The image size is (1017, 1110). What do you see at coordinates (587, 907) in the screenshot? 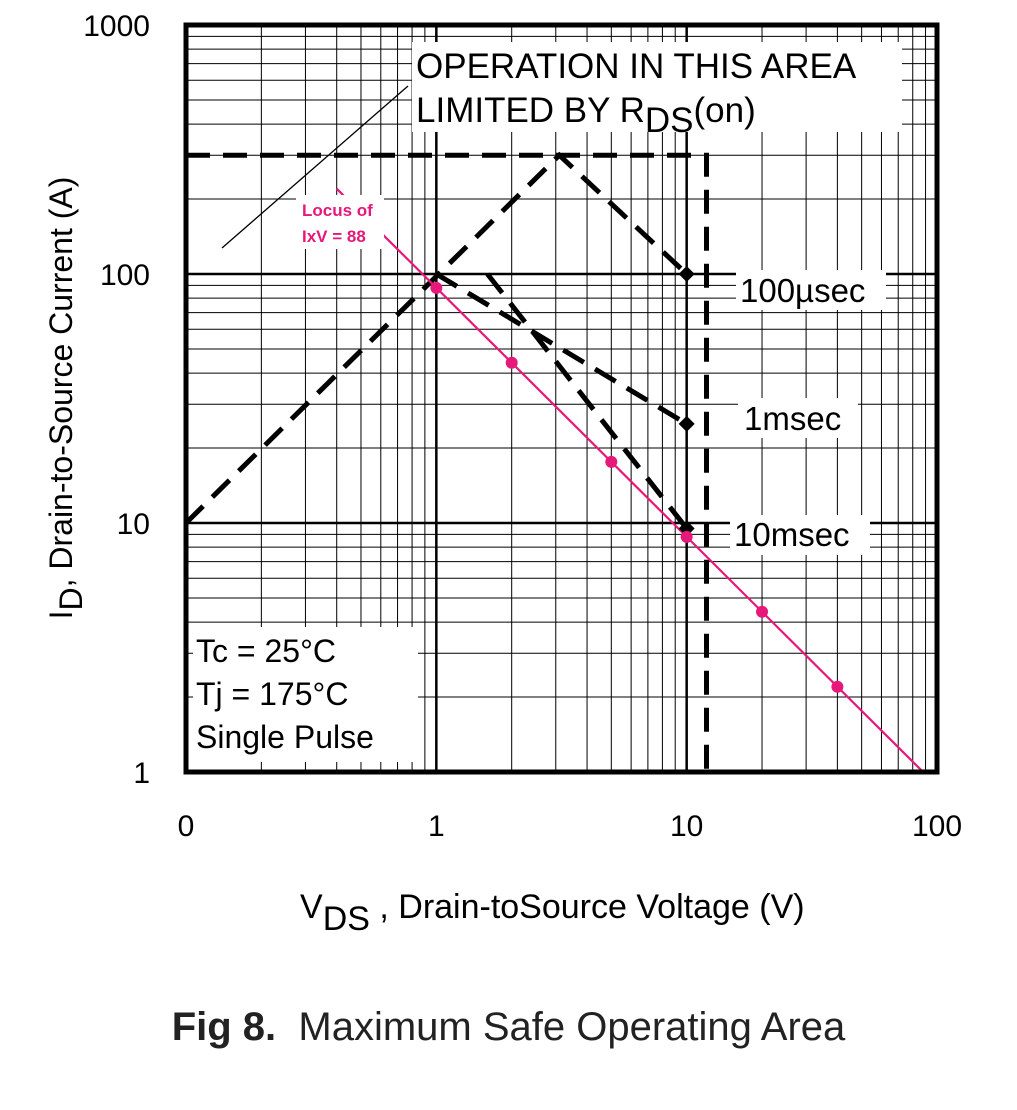
I see `x-axis-label-rest: , Drain-toSource Voltage (V)` at bounding box center [587, 907].